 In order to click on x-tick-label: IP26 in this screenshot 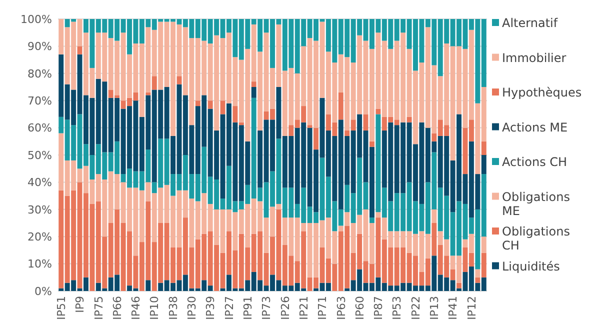, I will do `click(285, 308)`.